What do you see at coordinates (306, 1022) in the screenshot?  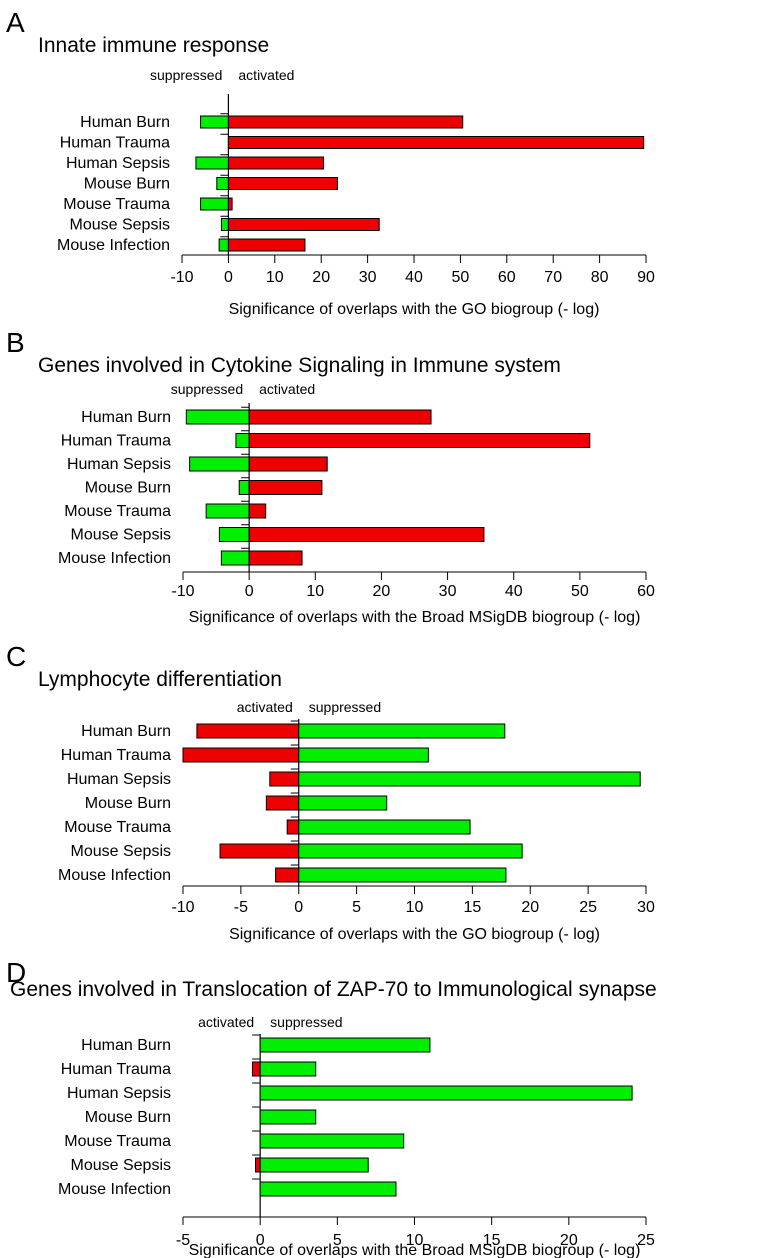 I see `chart-d-right-direction-label: suppressed` at bounding box center [306, 1022].